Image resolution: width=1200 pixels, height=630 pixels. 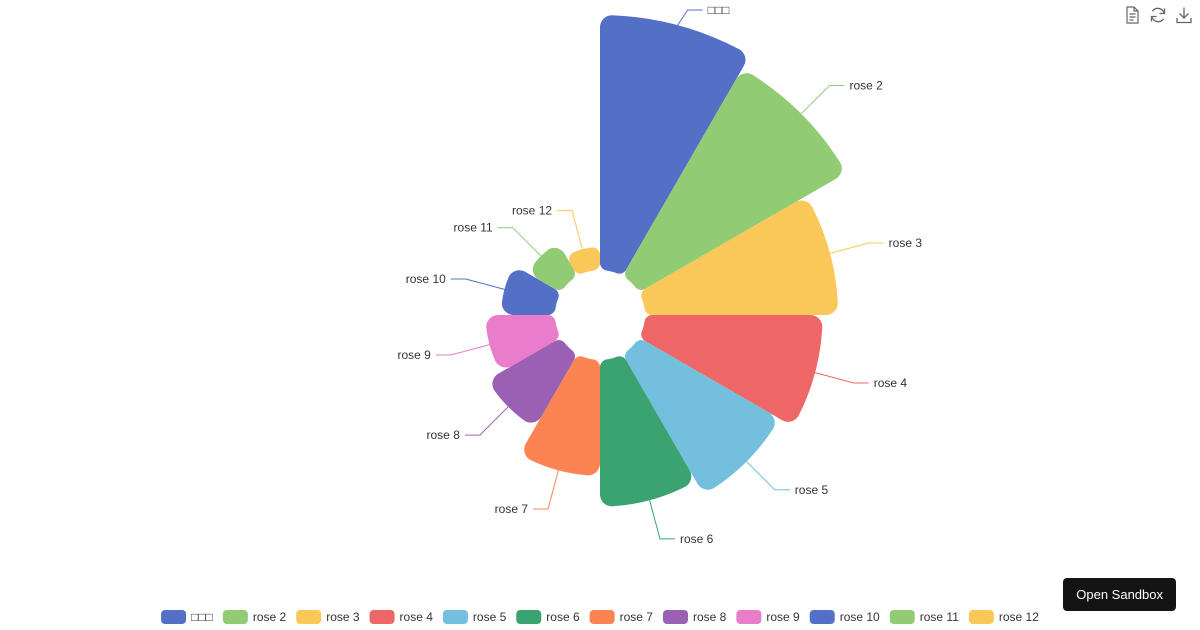 I want to click on slice-label: rose 6, so click(x=697, y=539).